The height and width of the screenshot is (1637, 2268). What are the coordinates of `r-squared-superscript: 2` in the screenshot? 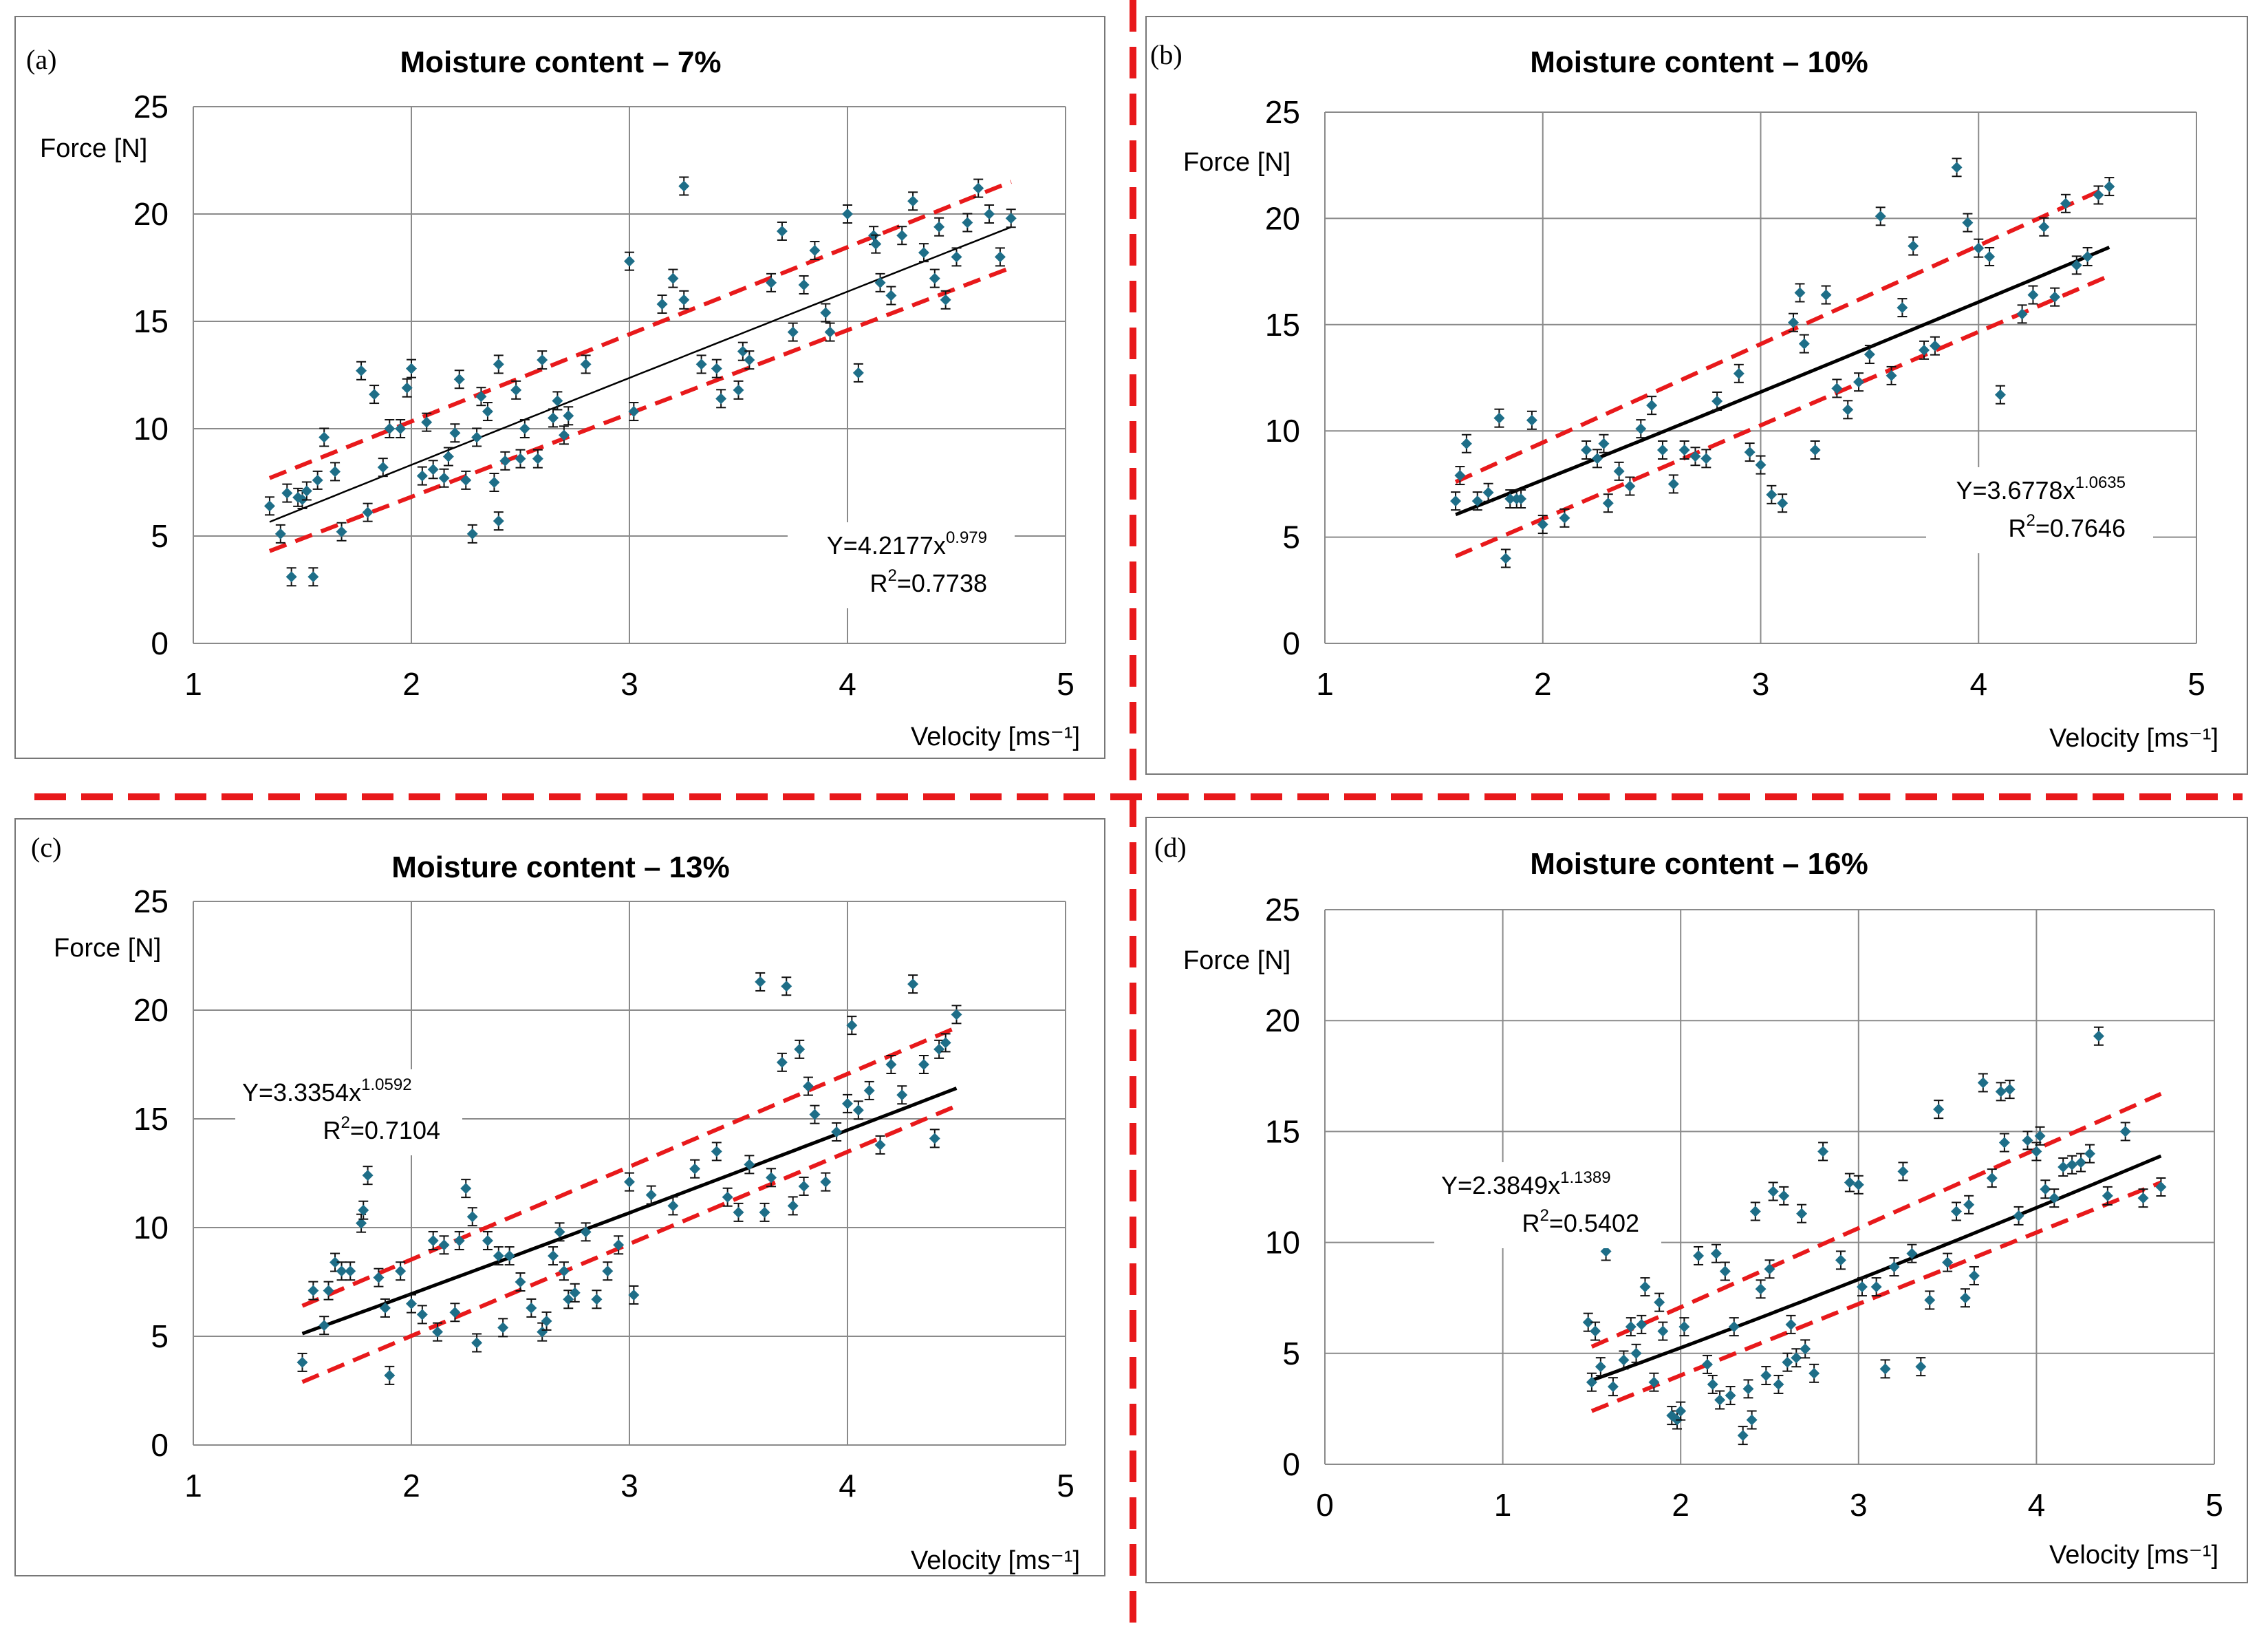 It's located at (892, 575).